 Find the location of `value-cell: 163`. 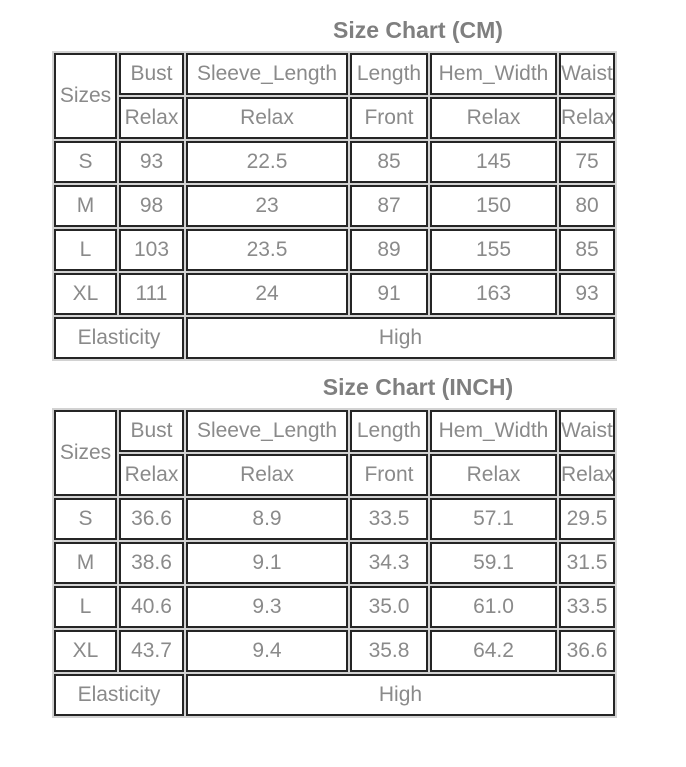

value-cell: 163 is located at coordinates (493, 294).